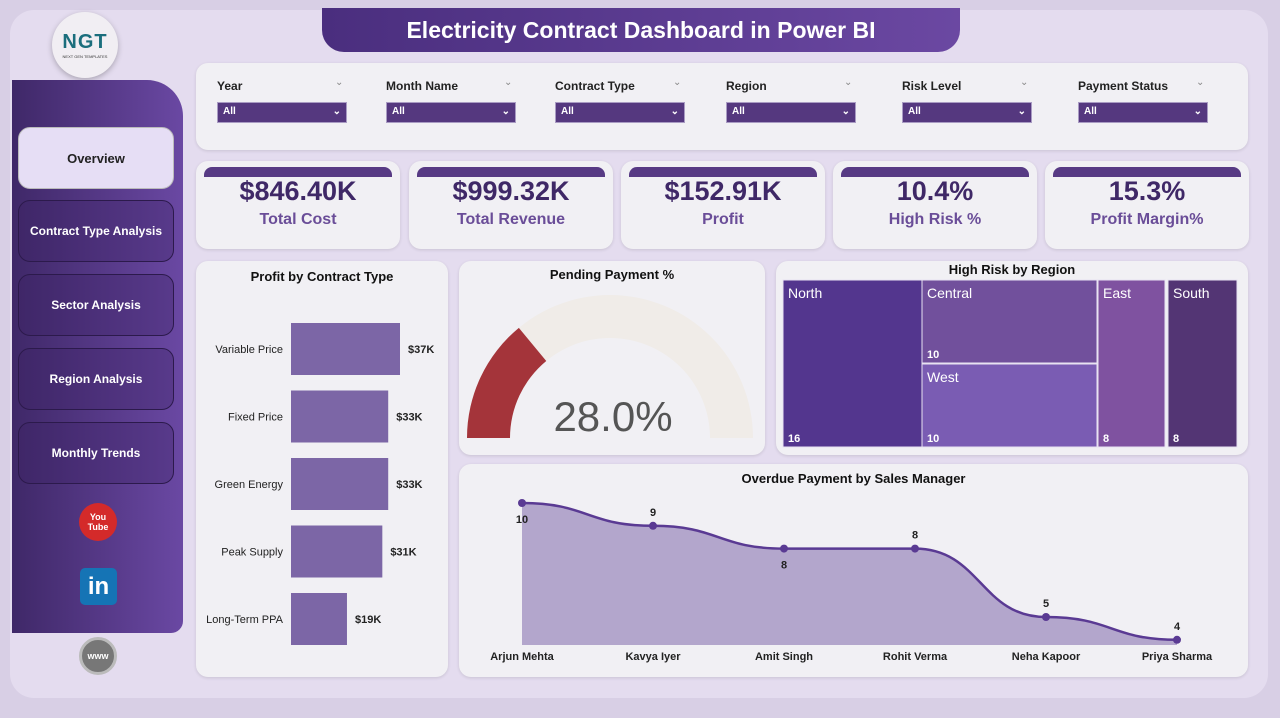  What do you see at coordinates (230, 86) in the screenshot?
I see `filter-label: Year` at bounding box center [230, 86].